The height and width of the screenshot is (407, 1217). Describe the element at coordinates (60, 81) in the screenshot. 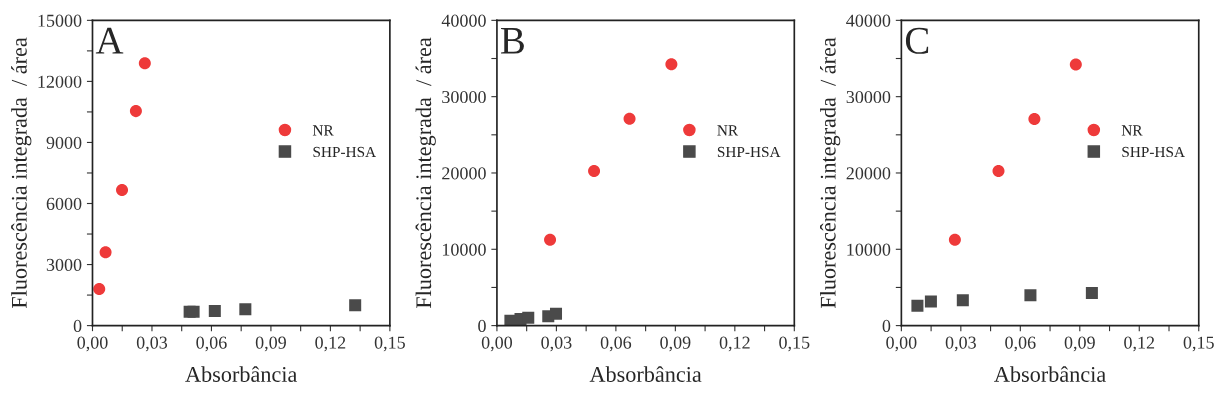

I see `y-tick-label: 12000` at that location.